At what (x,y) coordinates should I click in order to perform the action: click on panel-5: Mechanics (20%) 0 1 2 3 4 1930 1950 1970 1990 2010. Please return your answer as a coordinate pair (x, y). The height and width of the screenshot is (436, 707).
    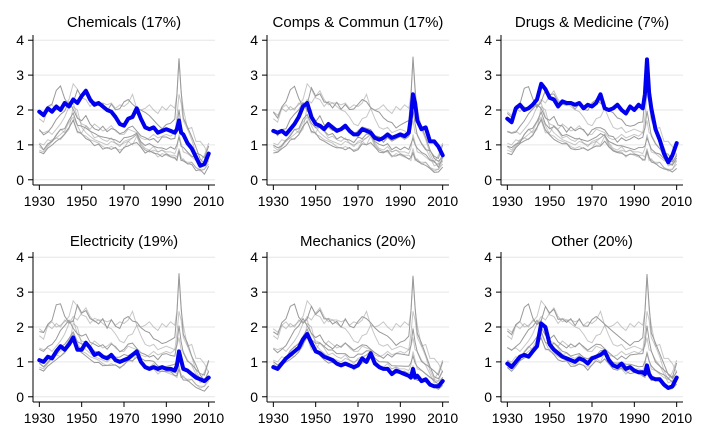
    Looking at the image, I should click on (354, 329).